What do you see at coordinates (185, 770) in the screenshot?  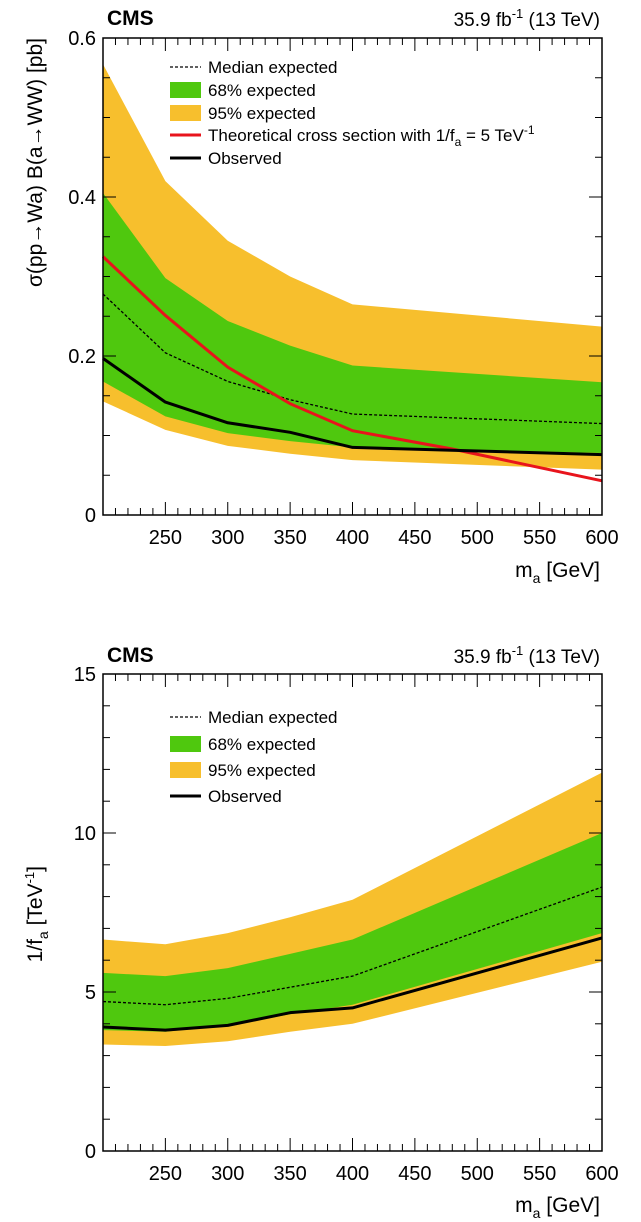 I see `bottom-legend-95-swatch` at bounding box center [185, 770].